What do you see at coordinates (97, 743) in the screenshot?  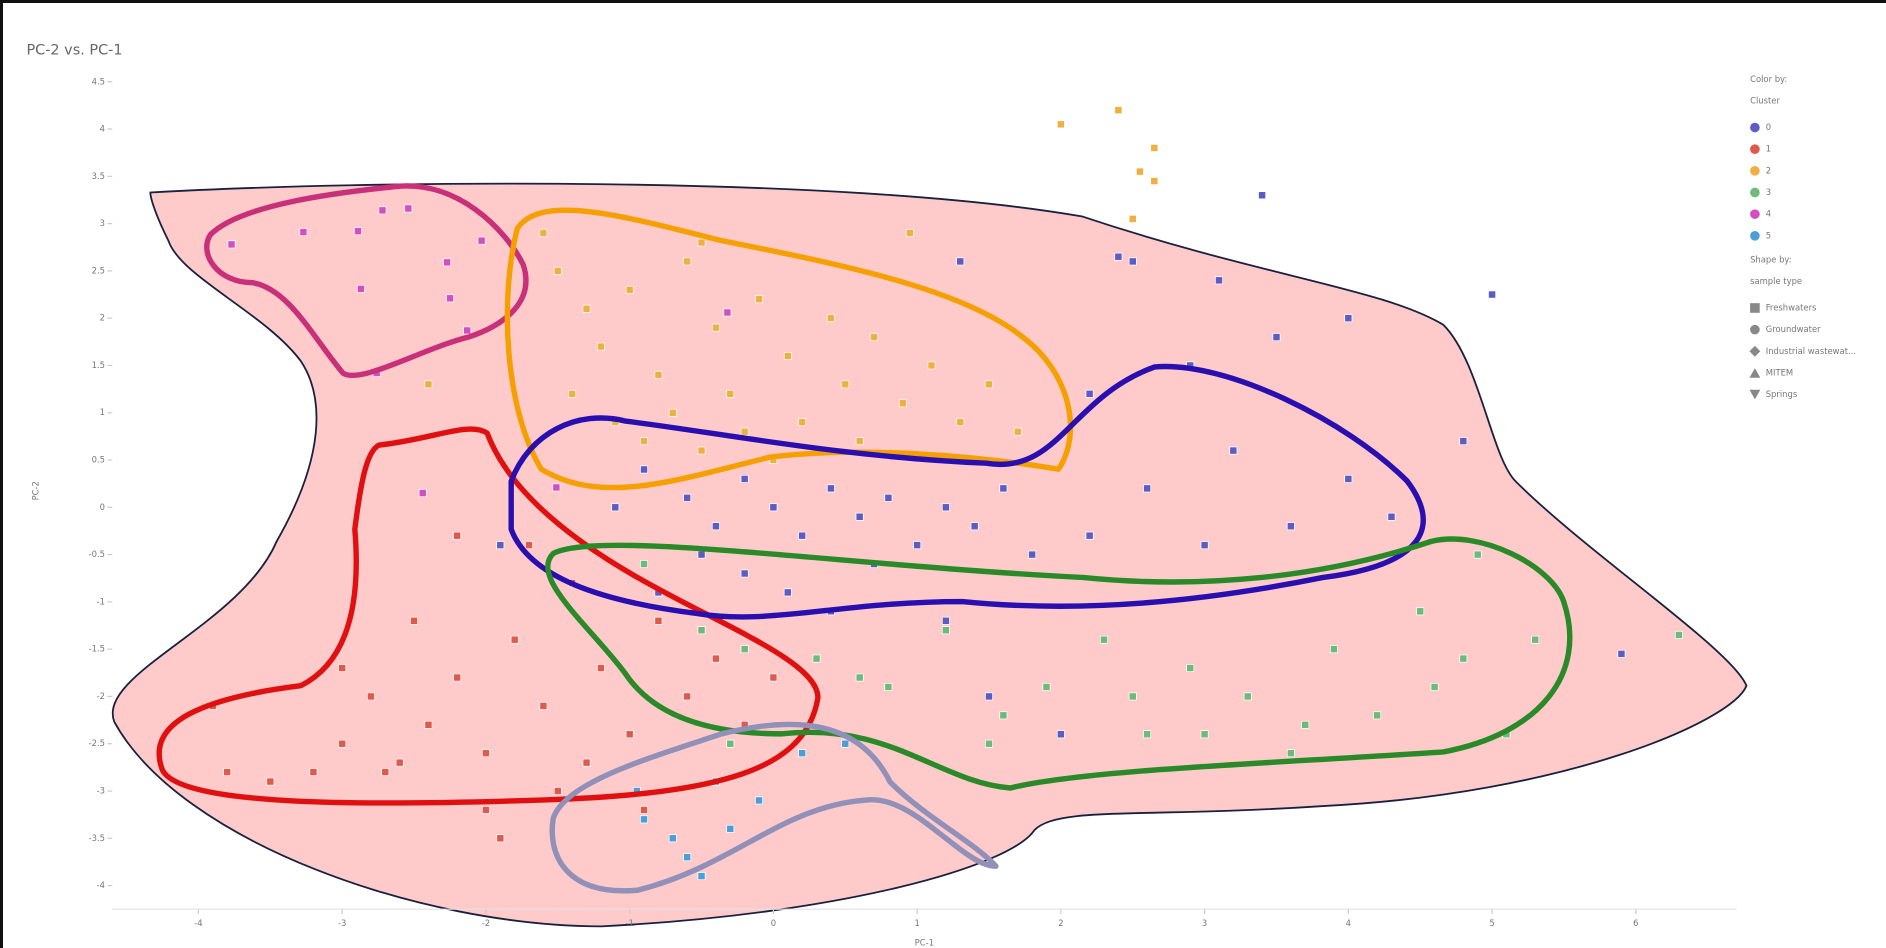 I see `y-tick-label: -2.5` at bounding box center [97, 743].